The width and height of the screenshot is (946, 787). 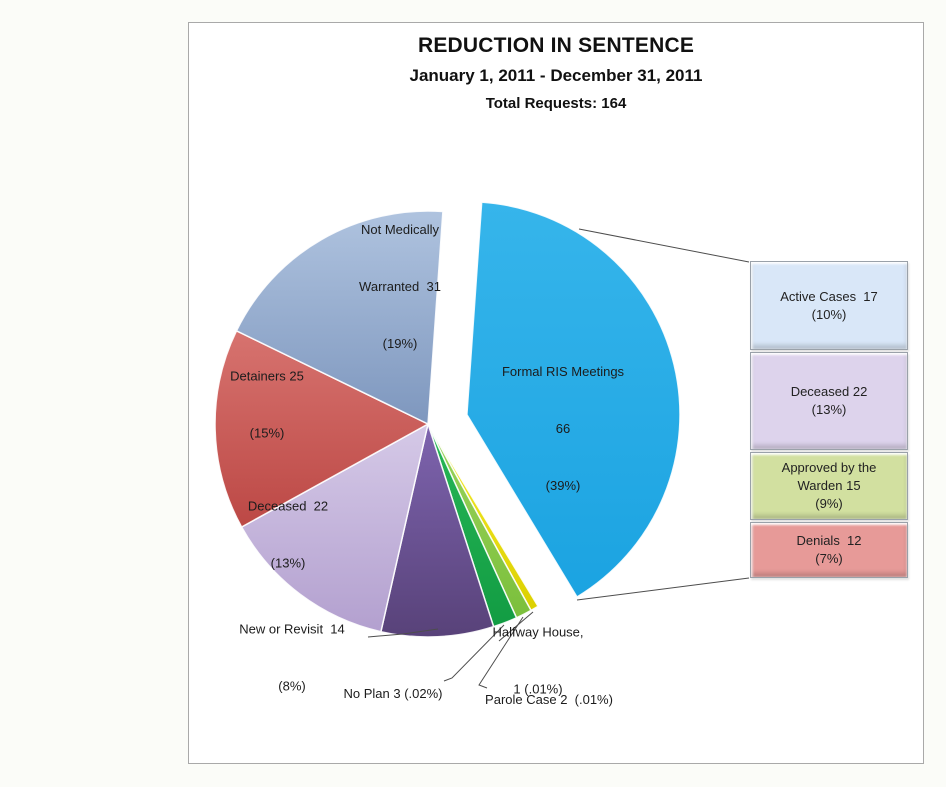 I want to click on slice-label-line: 66, so click(x=563, y=428).